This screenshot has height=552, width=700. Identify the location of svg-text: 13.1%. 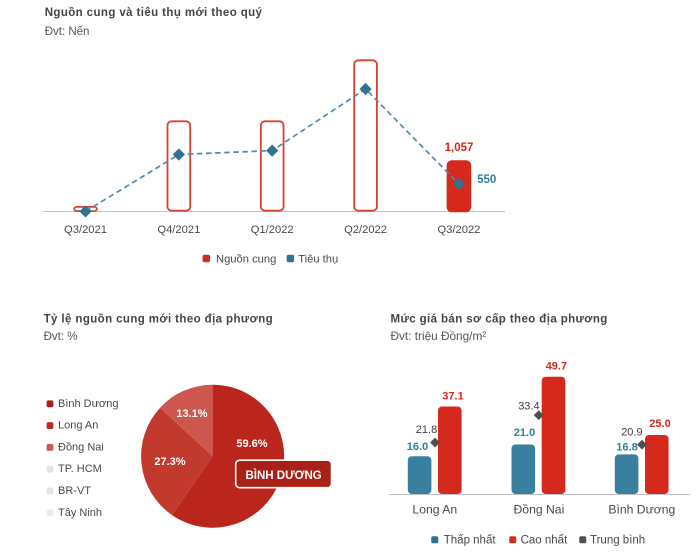
(191, 414).